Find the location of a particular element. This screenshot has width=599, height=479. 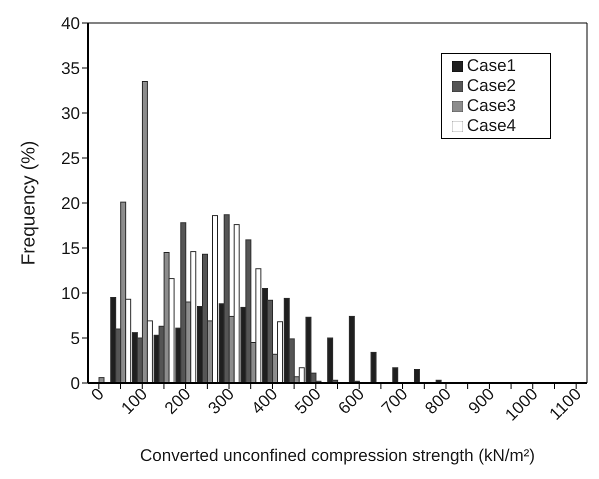

y-tick-label: 15 is located at coordinates (70, 248).